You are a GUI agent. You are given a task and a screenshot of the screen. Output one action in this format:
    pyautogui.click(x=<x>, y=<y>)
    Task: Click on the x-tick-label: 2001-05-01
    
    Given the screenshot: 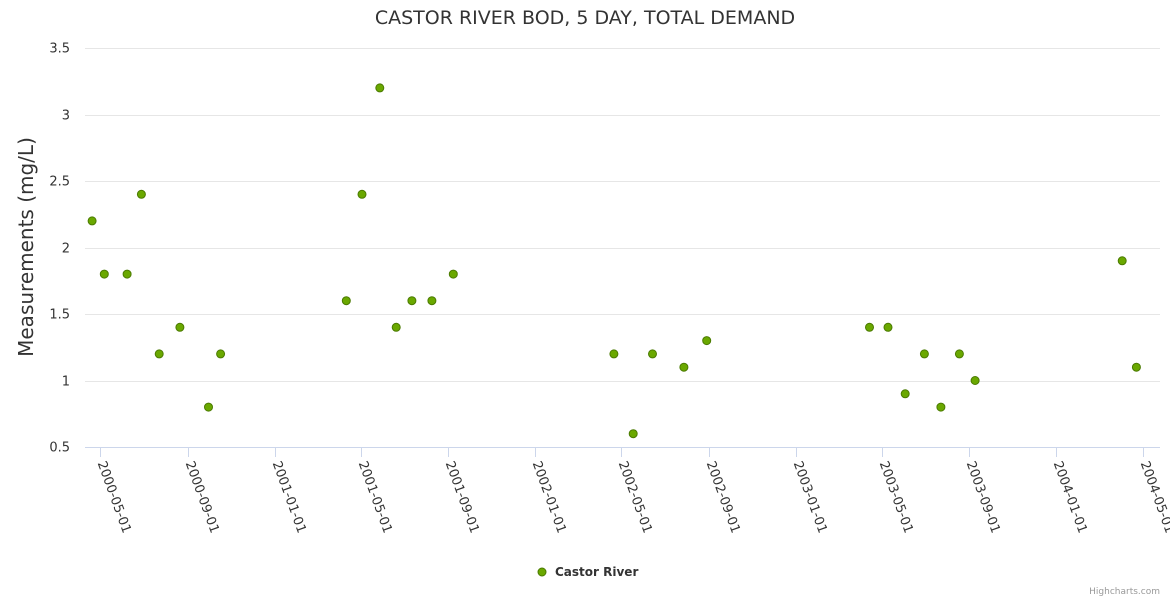 What is the action you would take?
    pyautogui.click(x=375, y=497)
    